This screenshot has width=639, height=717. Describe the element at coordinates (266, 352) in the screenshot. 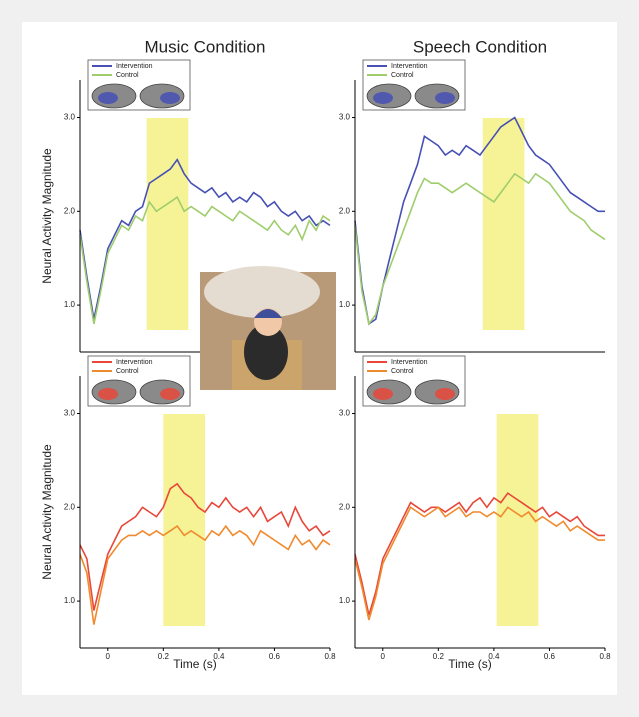

I see `photo-body` at that location.